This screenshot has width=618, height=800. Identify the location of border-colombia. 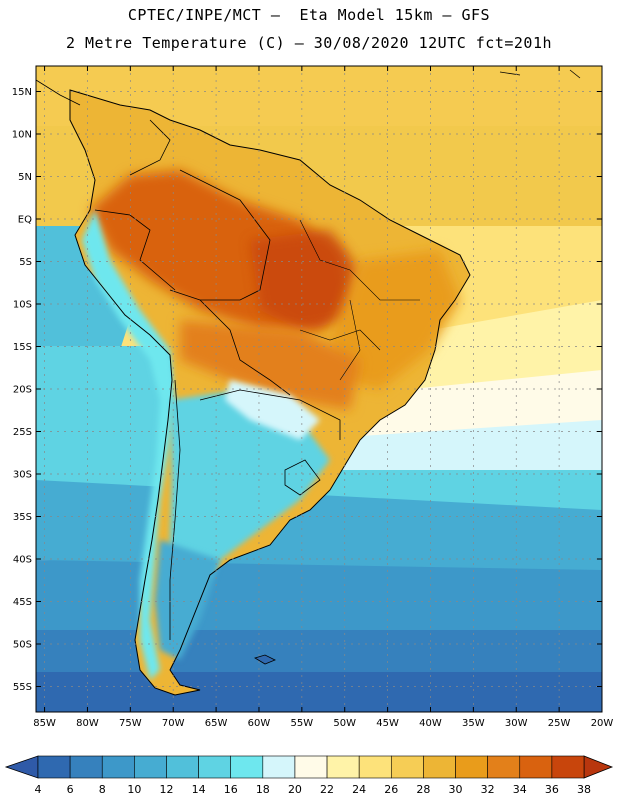
(150, 147).